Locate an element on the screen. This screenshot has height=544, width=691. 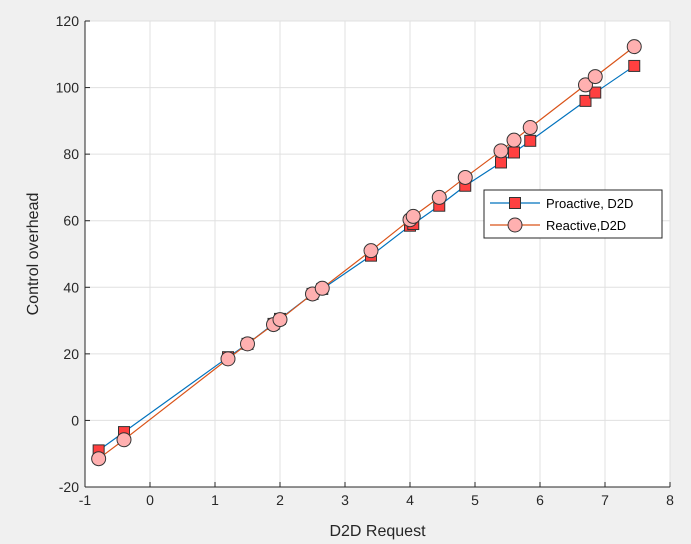
y-tick-label: -20 is located at coordinates (69, 487).